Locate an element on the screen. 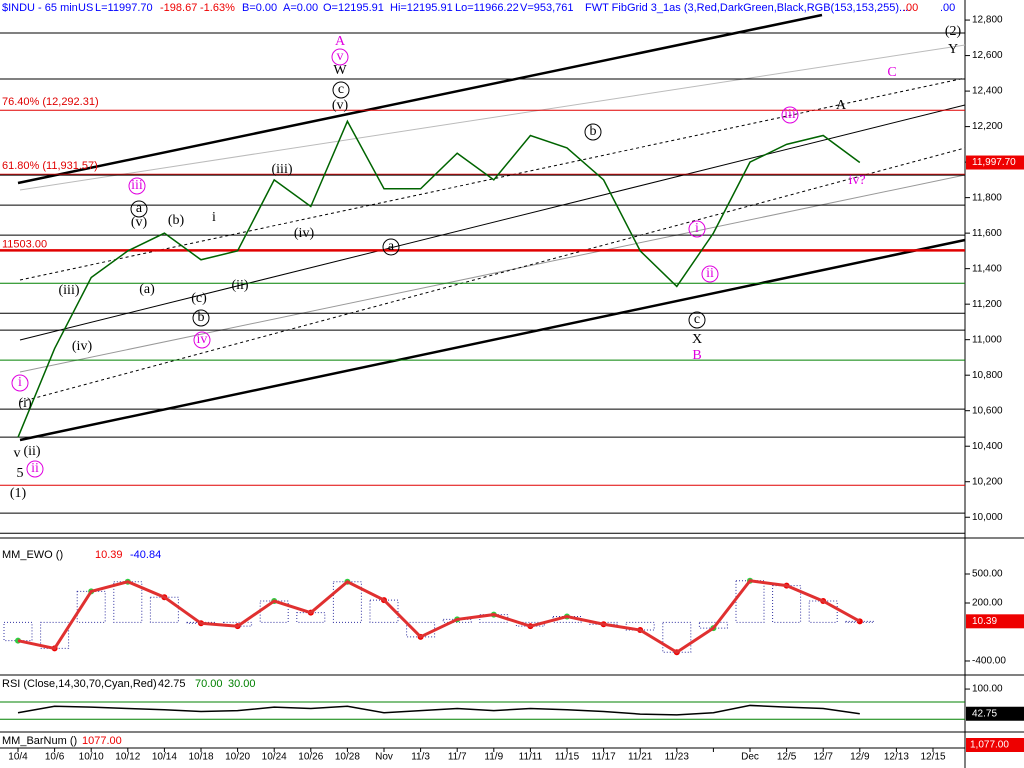 This screenshot has height=768, width=1024. wave-label: a is located at coordinates (139, 208).